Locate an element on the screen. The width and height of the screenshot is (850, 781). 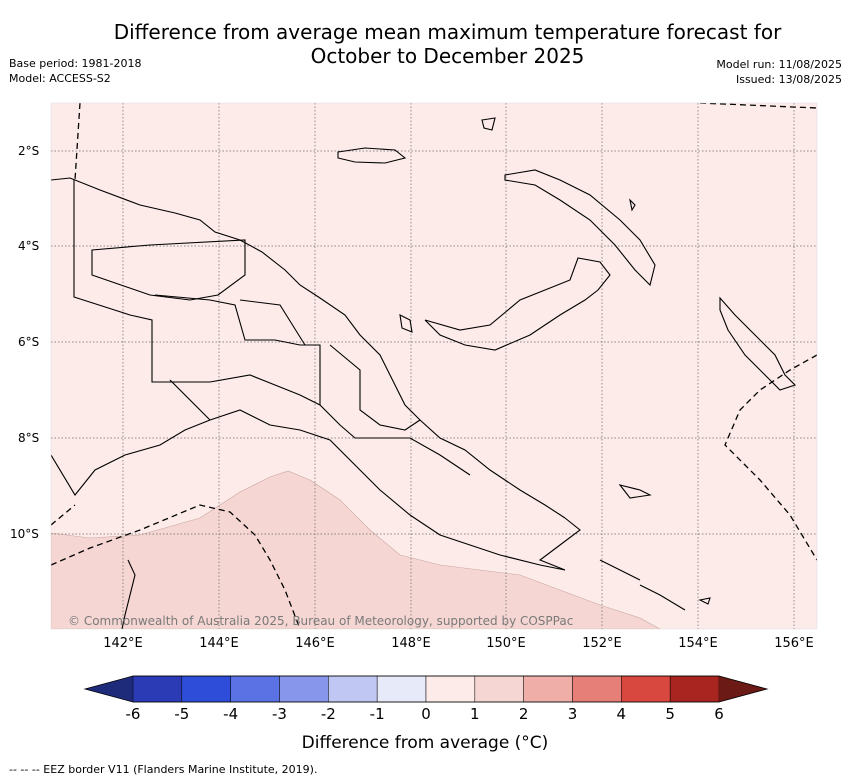
lon-label-148e: 148°E is located at coordinates (411, 643).